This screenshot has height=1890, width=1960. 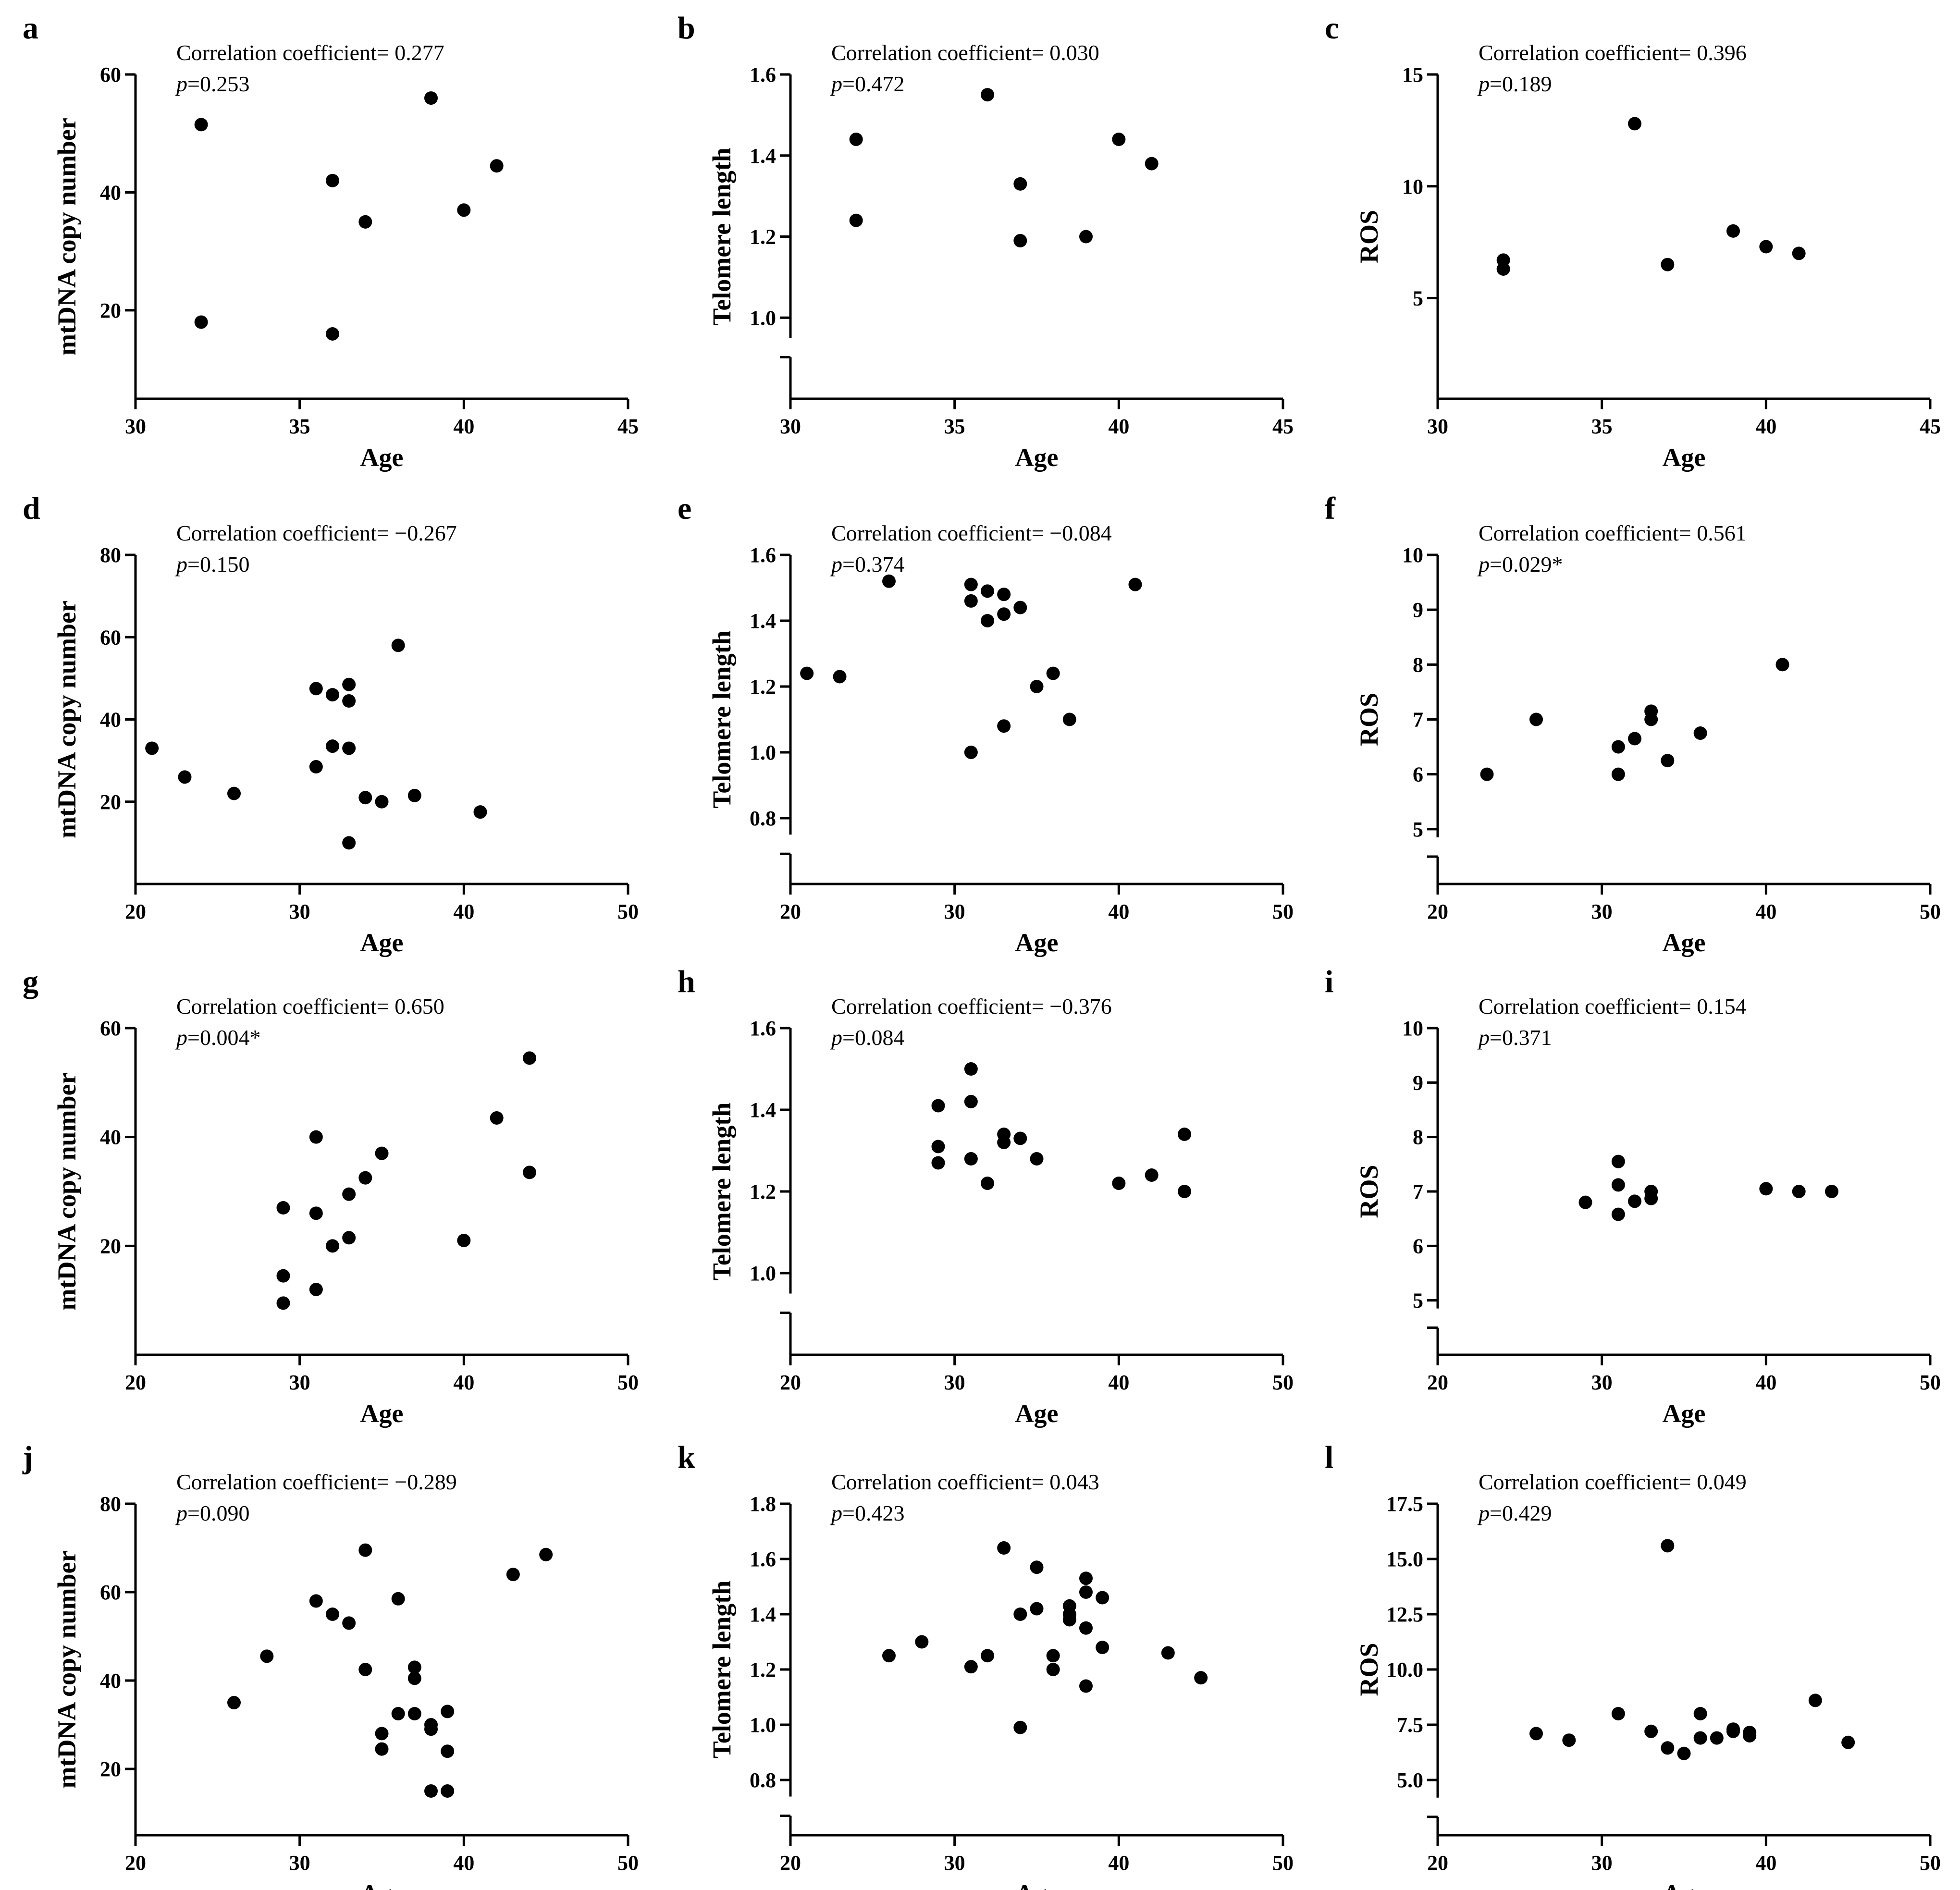 I want to click on panel-letter: b, so click(x=686, y=28).